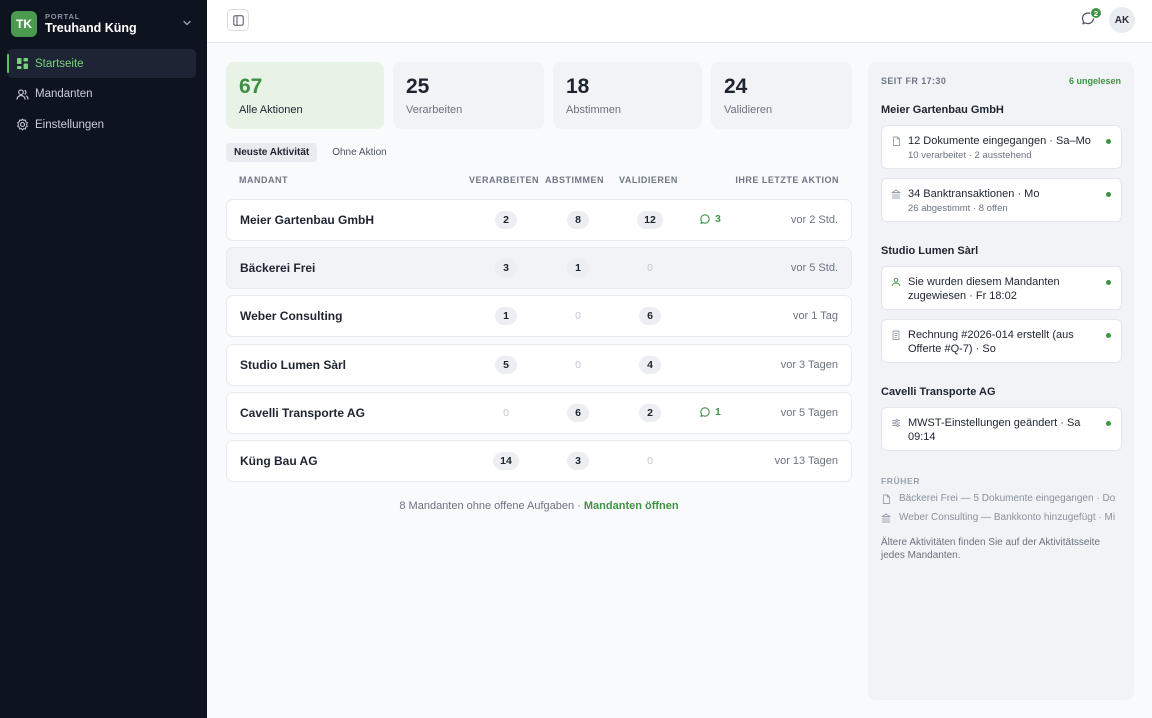 Image resolution: width=1152 pixels, height=718 pixels. I want to click on comments-indicator: 1, so click(710, 412).